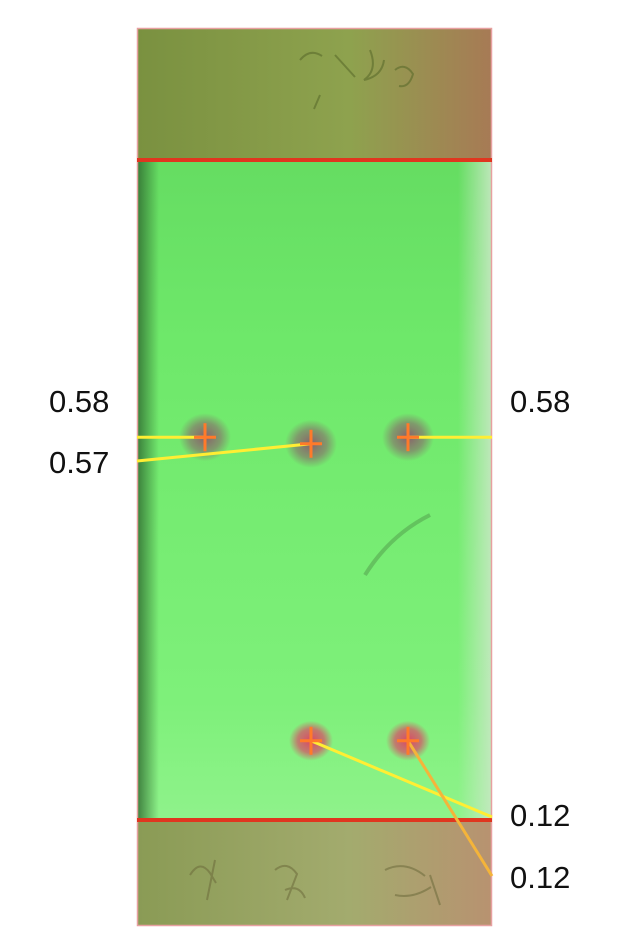 This screenshot has width=640, height=942. I want to click on handwriting-bottom, so click(315, 882).